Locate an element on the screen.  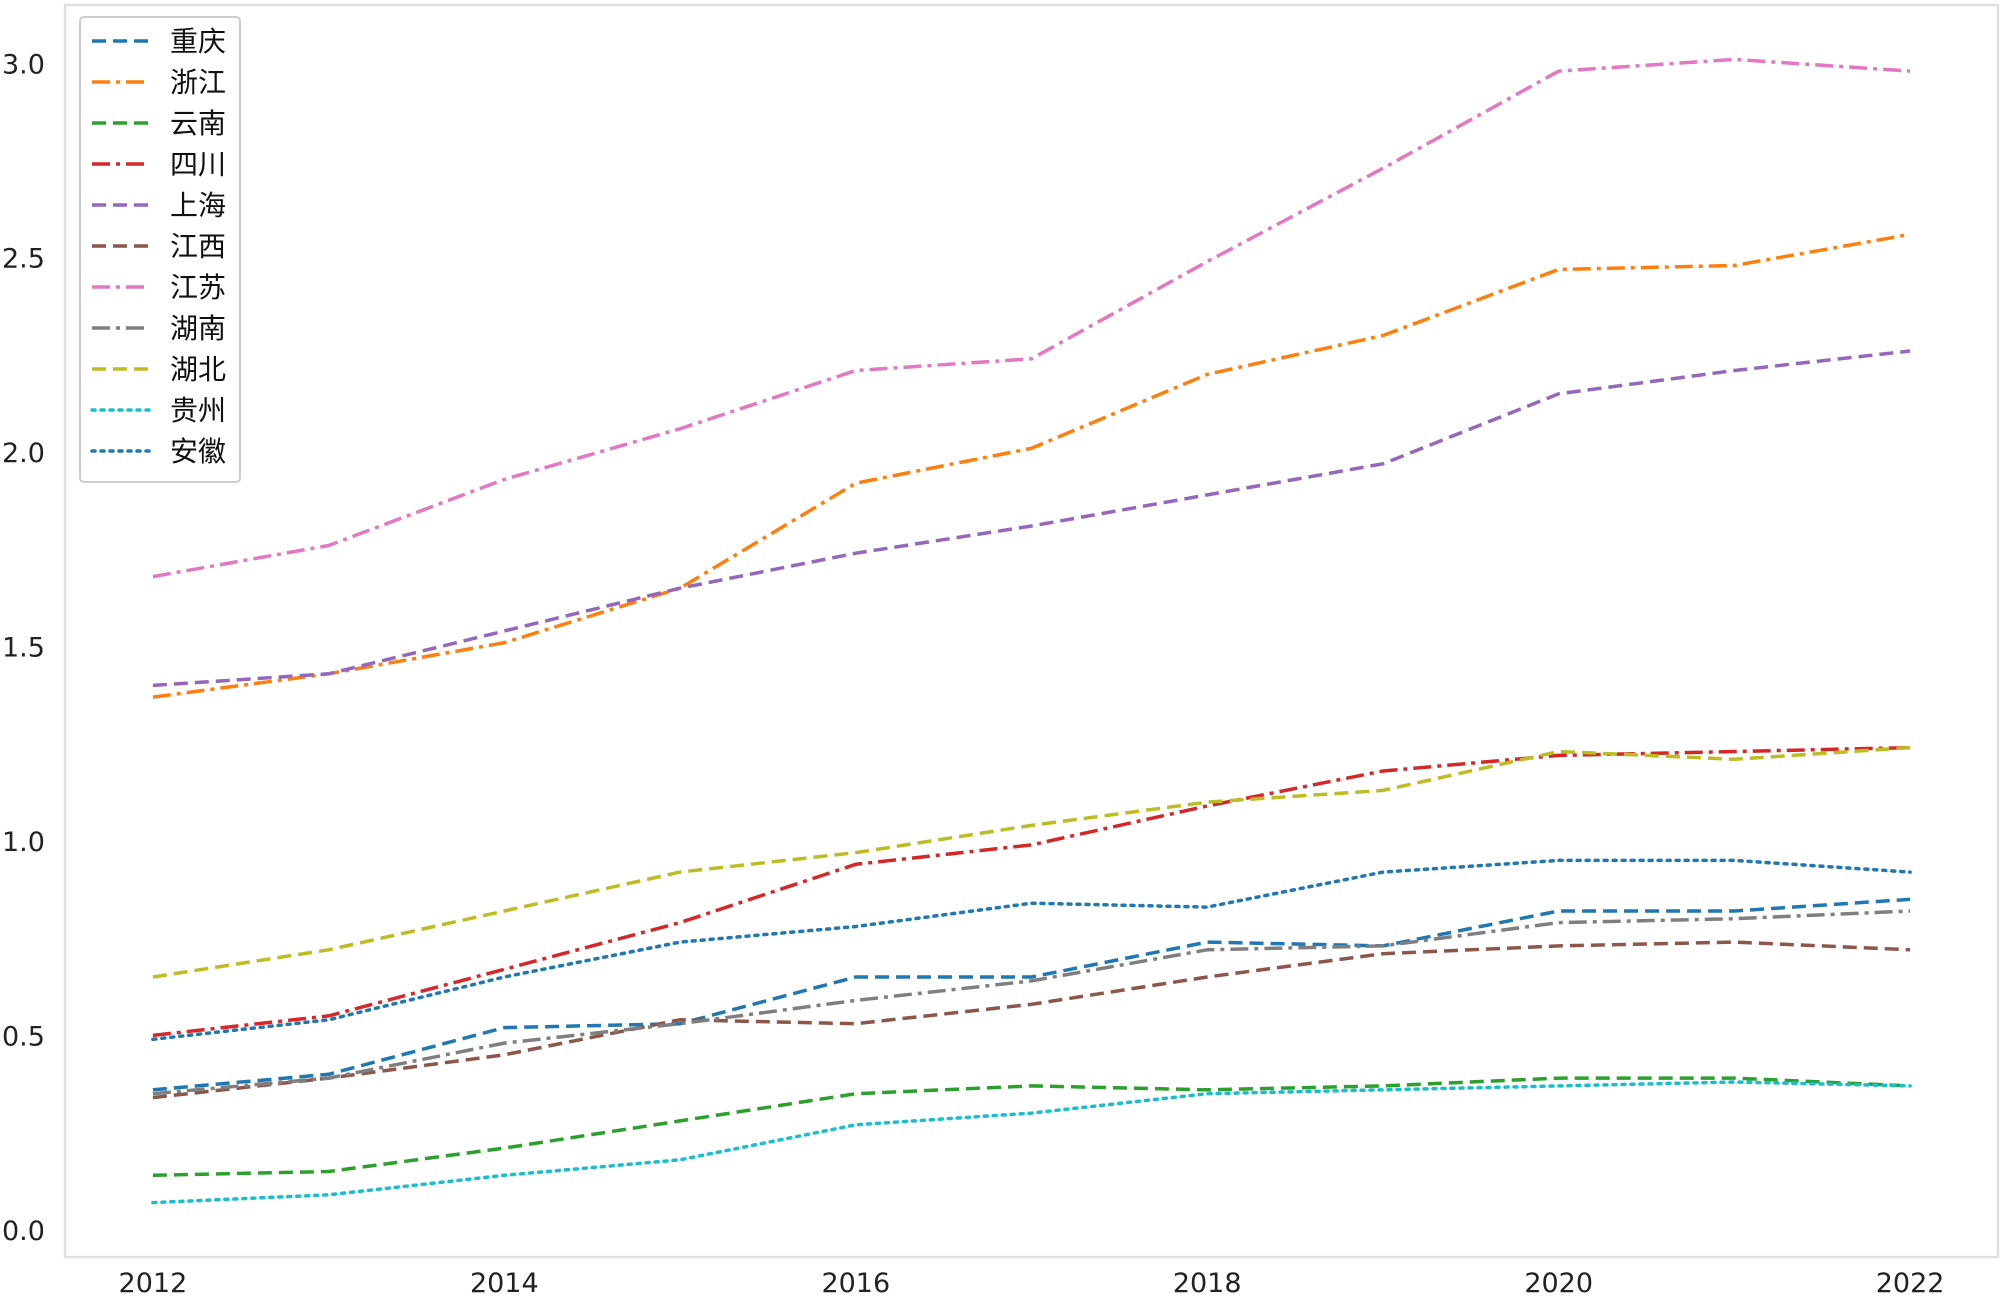
legend-label: 浙江 is located at coordinates (198, 82).